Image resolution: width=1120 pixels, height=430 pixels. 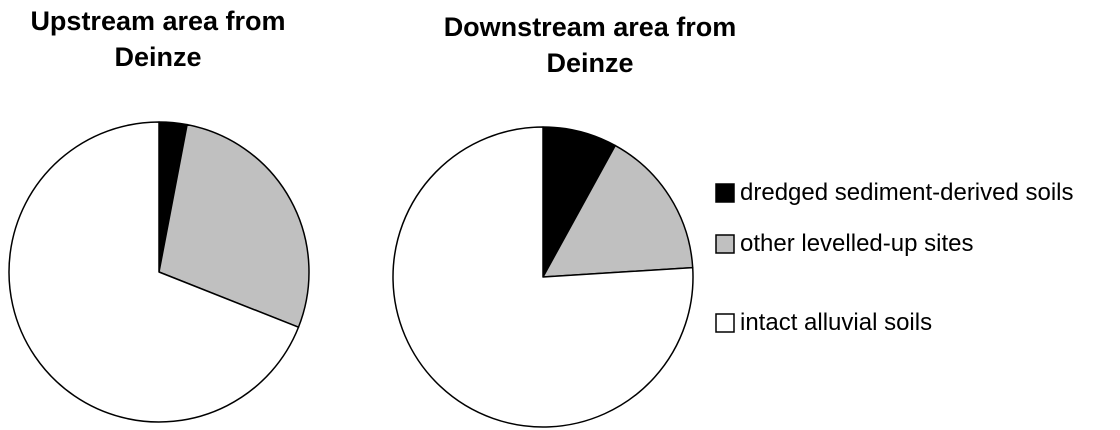 What do you see at coordinates (836, 322) in the screenshot?
I see `legend-label: intact alluvial soils` at bounding box center [836, 322].